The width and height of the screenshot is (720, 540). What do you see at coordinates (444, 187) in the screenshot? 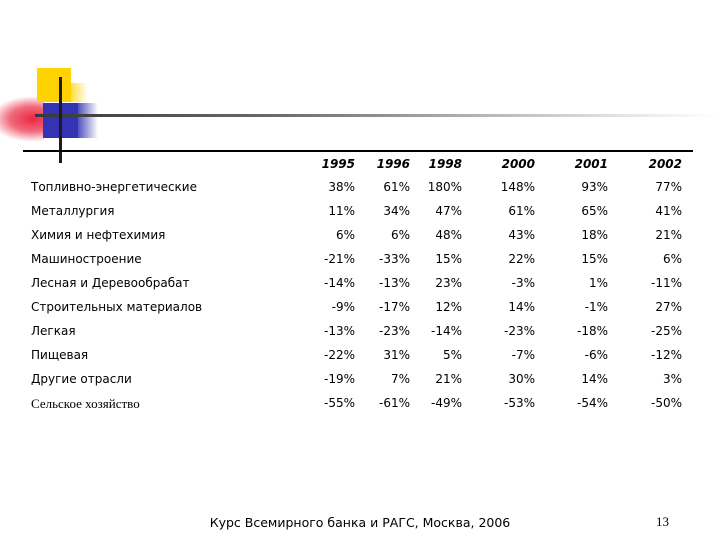
I see `cell-value: 180%` at bounding box center [444, 187].